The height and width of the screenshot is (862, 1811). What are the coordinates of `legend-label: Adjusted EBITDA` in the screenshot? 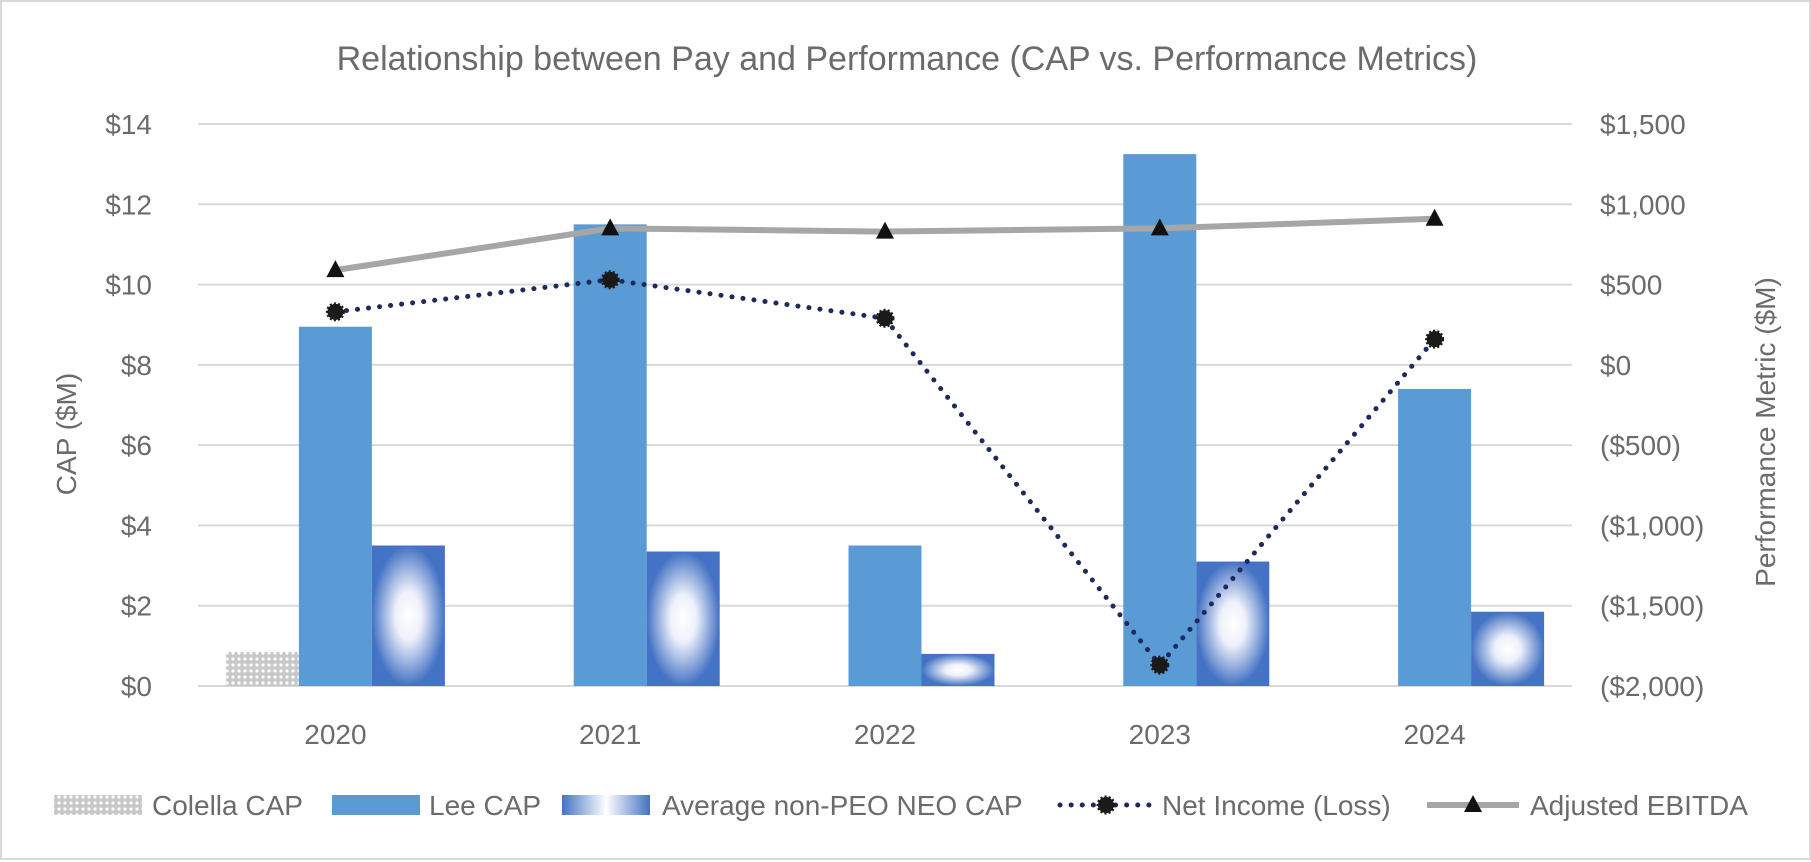 It's located at (1639, 805).